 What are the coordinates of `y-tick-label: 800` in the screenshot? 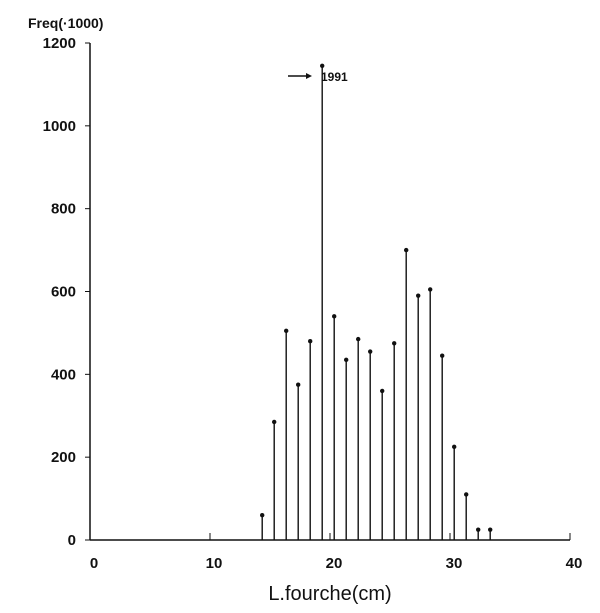 It's located at (63, 209).